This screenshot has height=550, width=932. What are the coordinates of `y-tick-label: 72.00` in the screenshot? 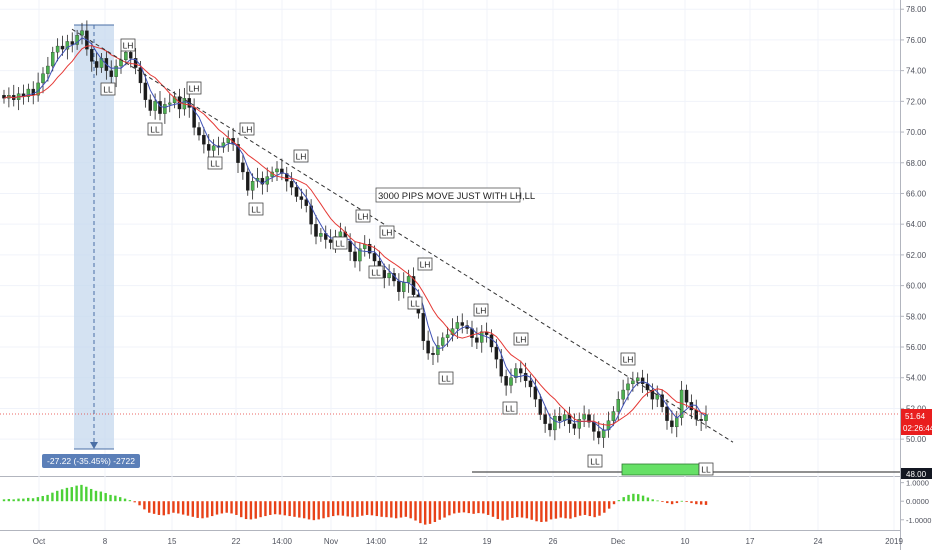 It's located at (916, 101).